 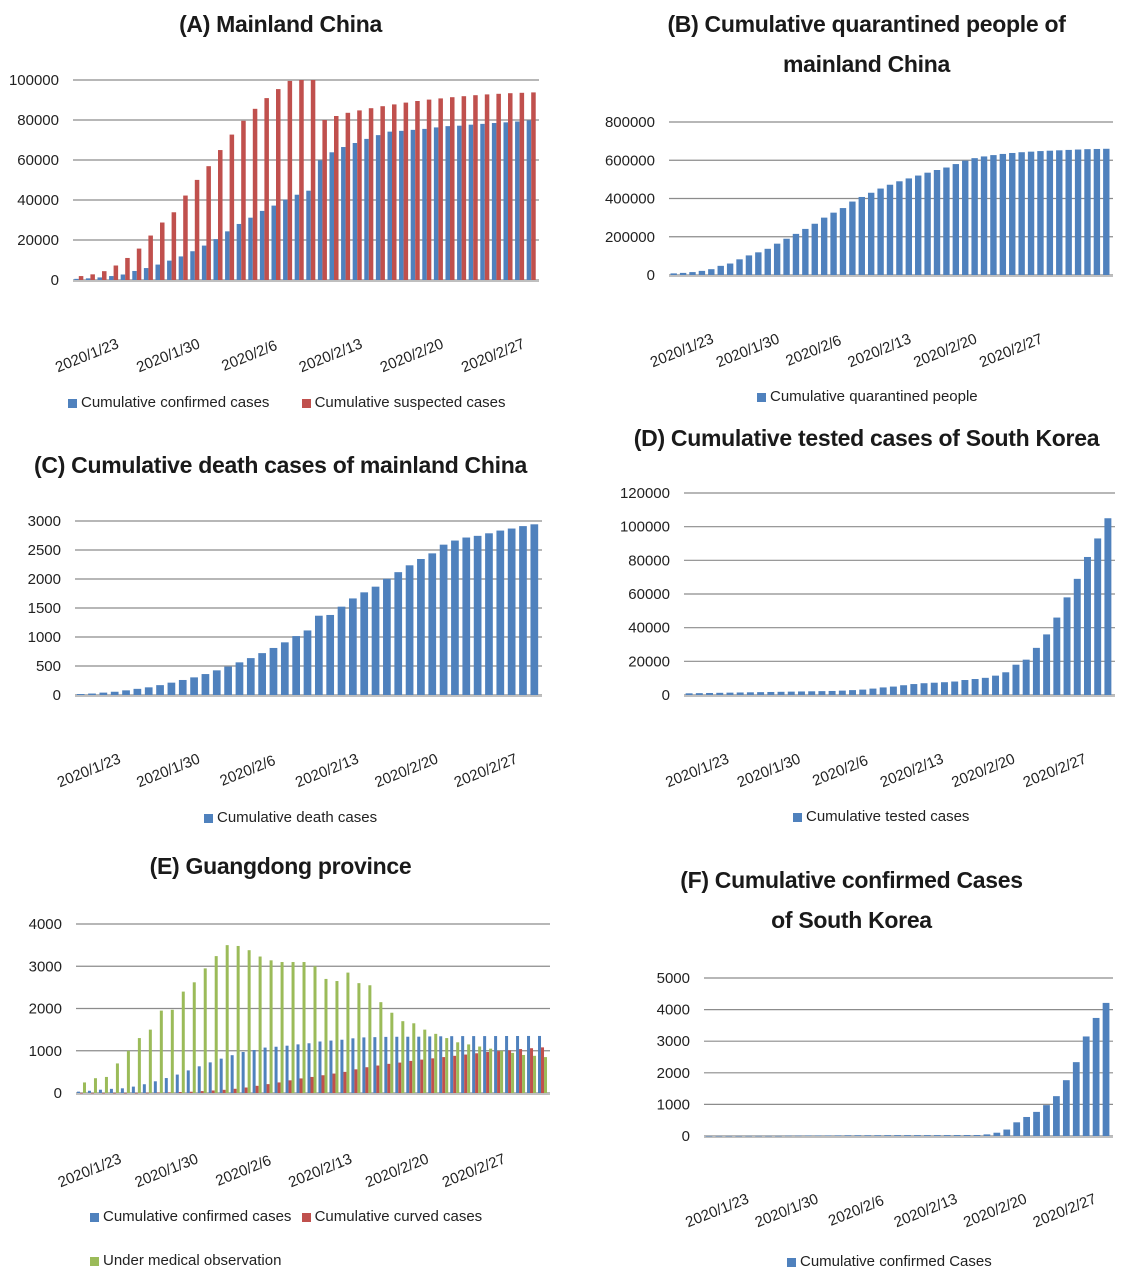 I want to click on legend-e-2: Under medical observation, so click(x=188, y=1260).